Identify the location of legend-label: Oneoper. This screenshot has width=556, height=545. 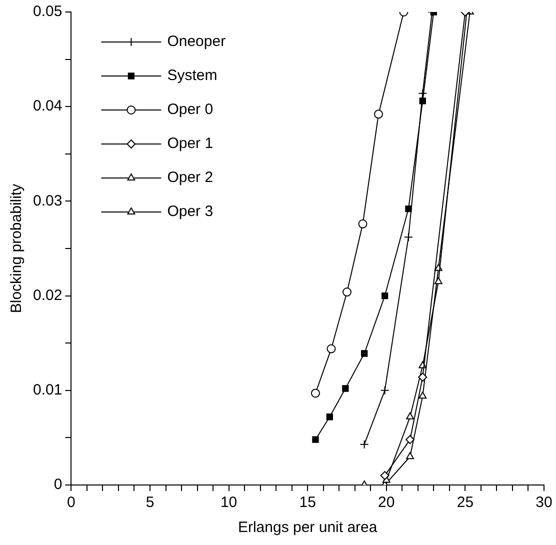
(196, 41).